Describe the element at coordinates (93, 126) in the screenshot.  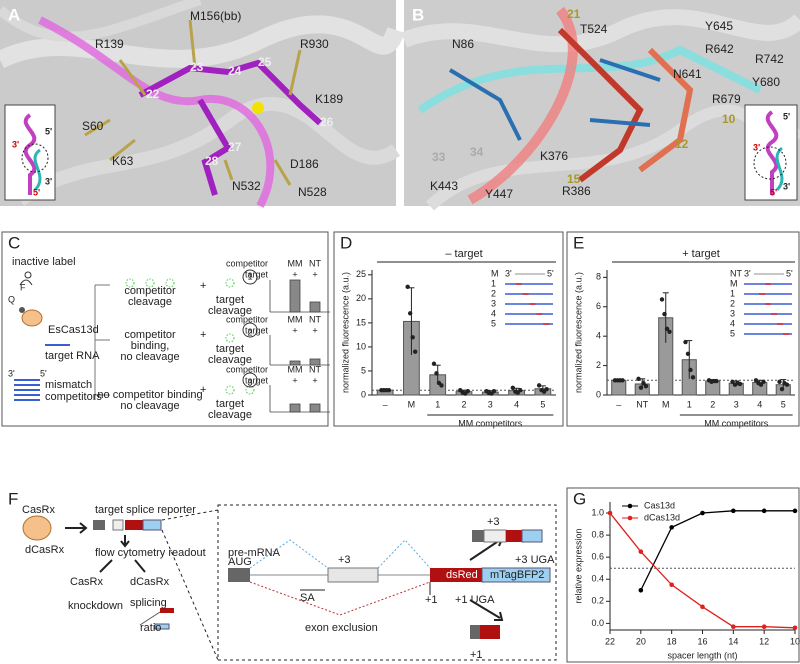
I see `residue-label: S60` at that location.